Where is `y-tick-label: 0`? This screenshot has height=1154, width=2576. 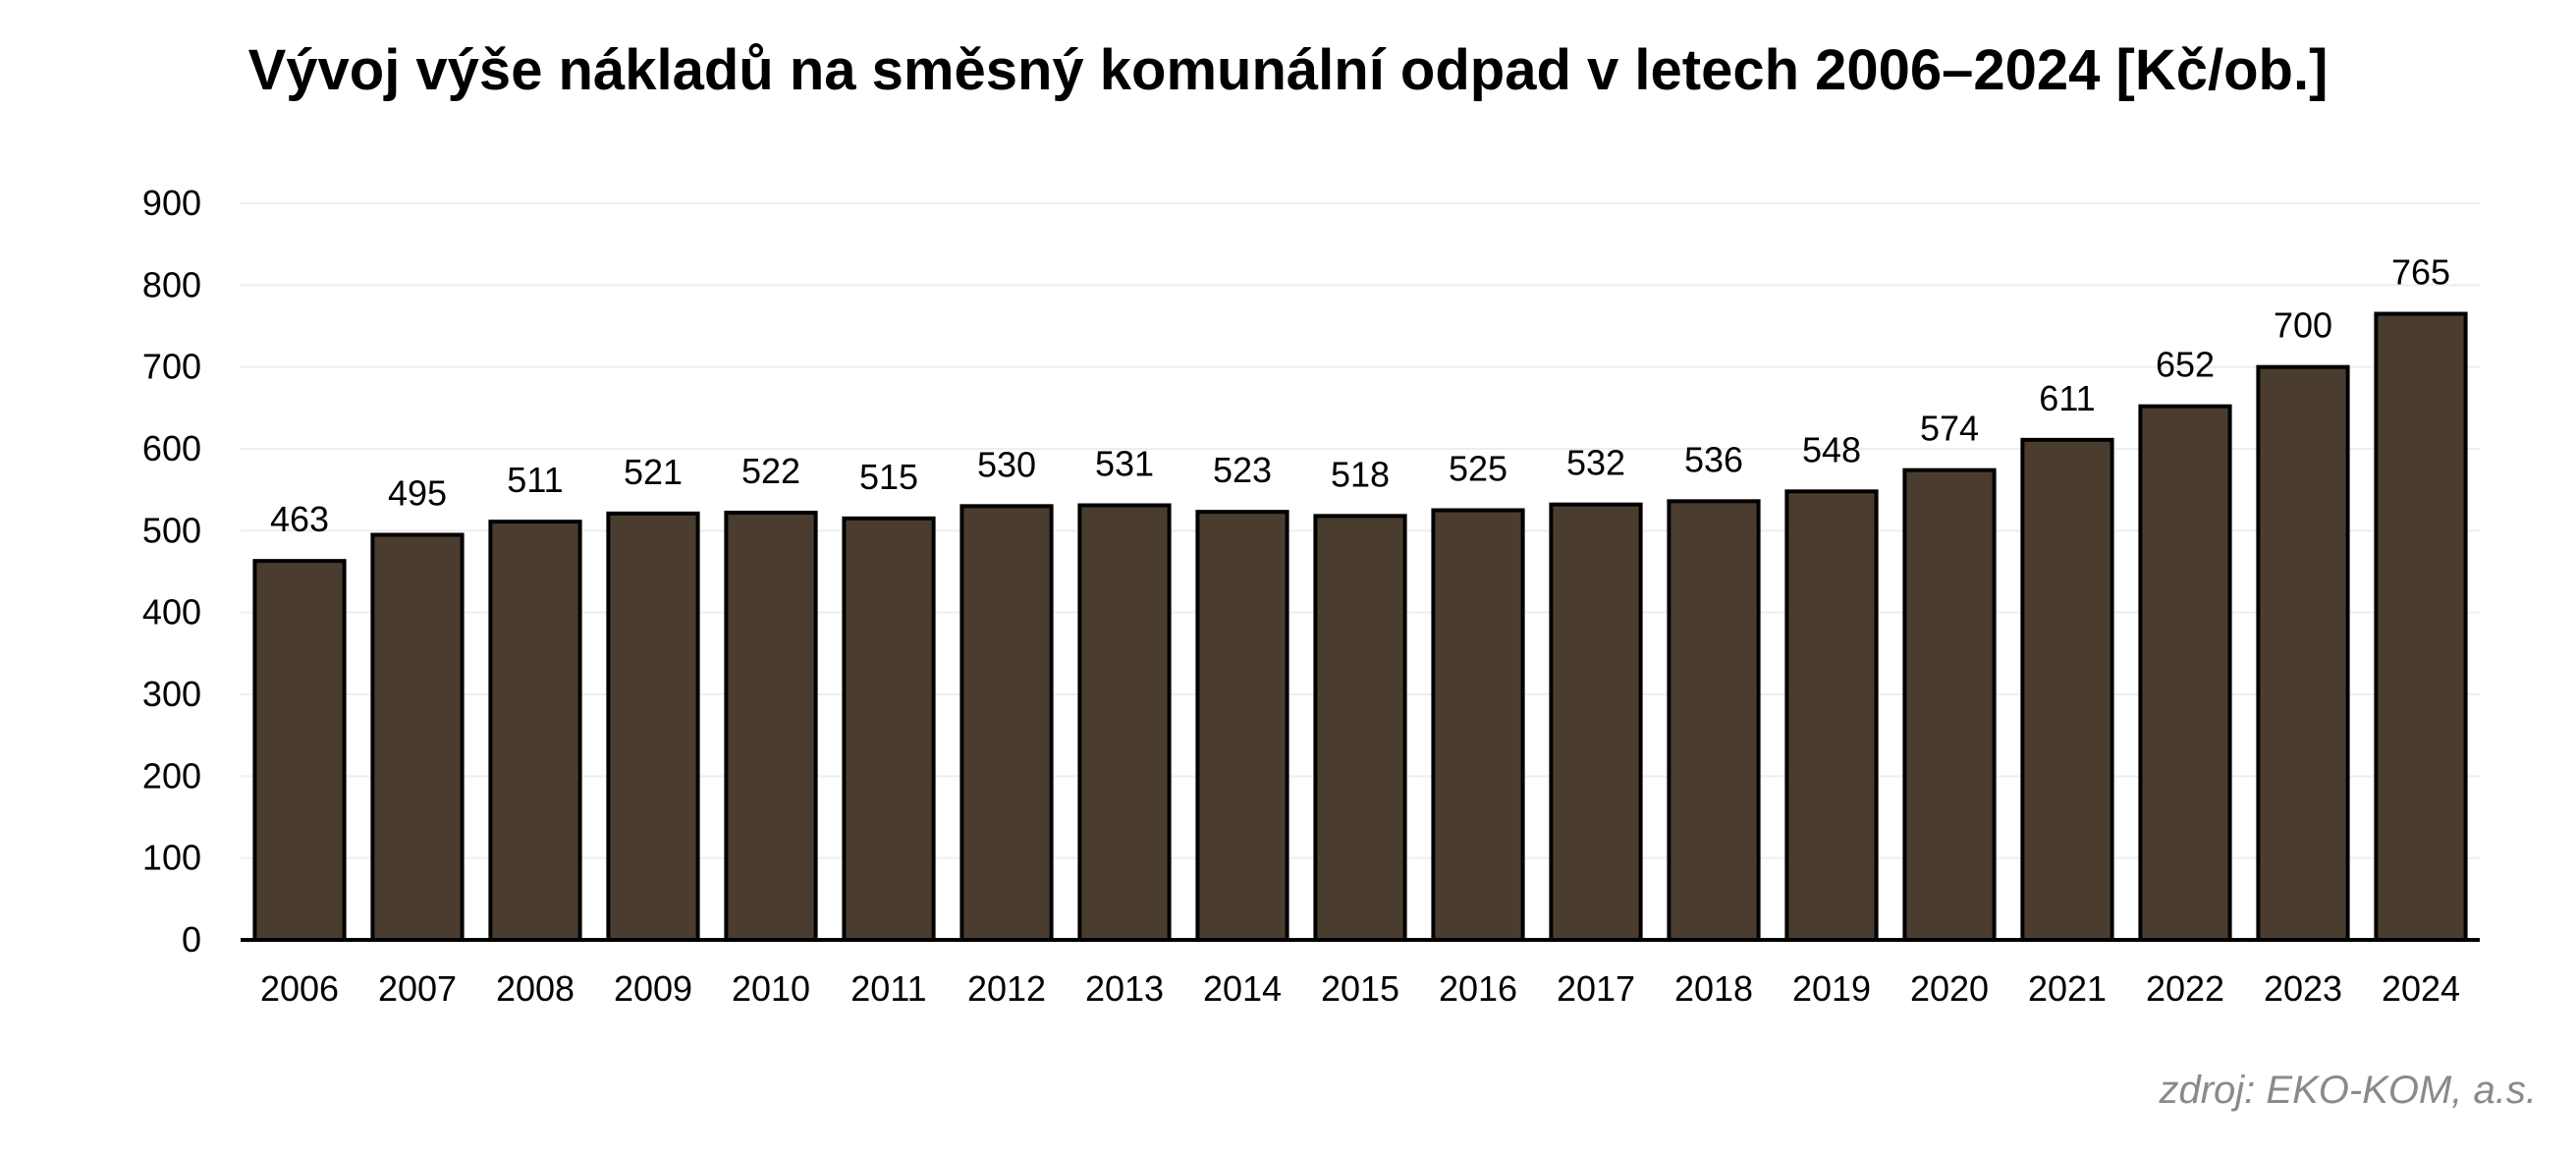
y-tick-label: 0 is located at coordinates (192, 940).